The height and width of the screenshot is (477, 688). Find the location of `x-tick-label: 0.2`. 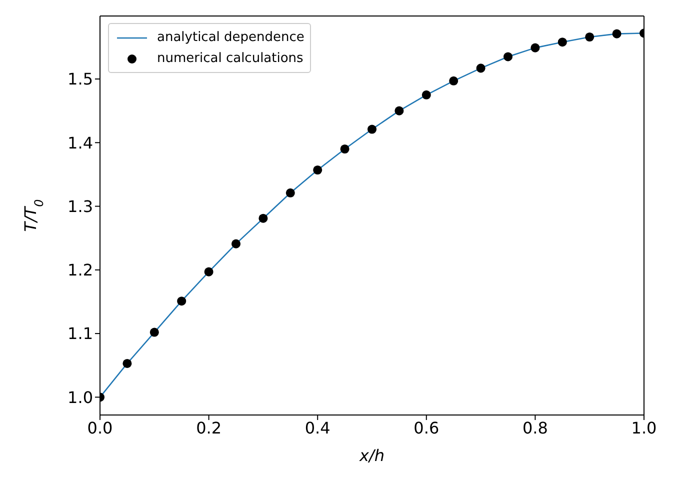

x-tick-label: 0.2 is located at coordinates (209, 428).